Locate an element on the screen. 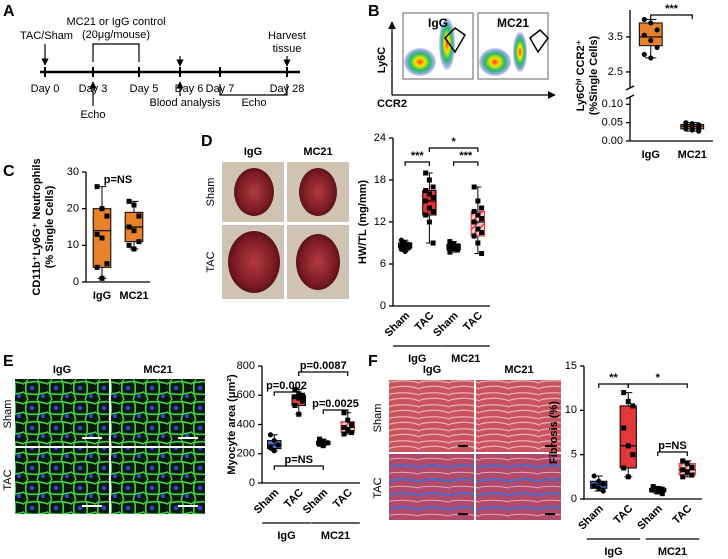 The width and height of the screenshot is (728, 559). y-tick-label: 6 is located at coordinates (383, 264).